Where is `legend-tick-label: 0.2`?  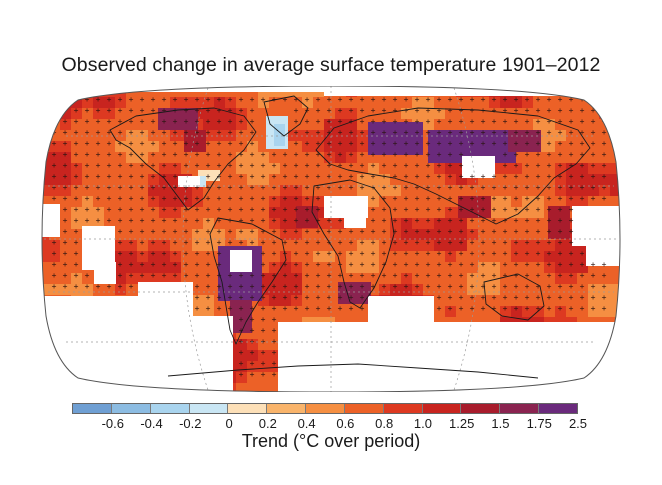
legend-tick-label: 0.2 is located at coordinates (267, 423).